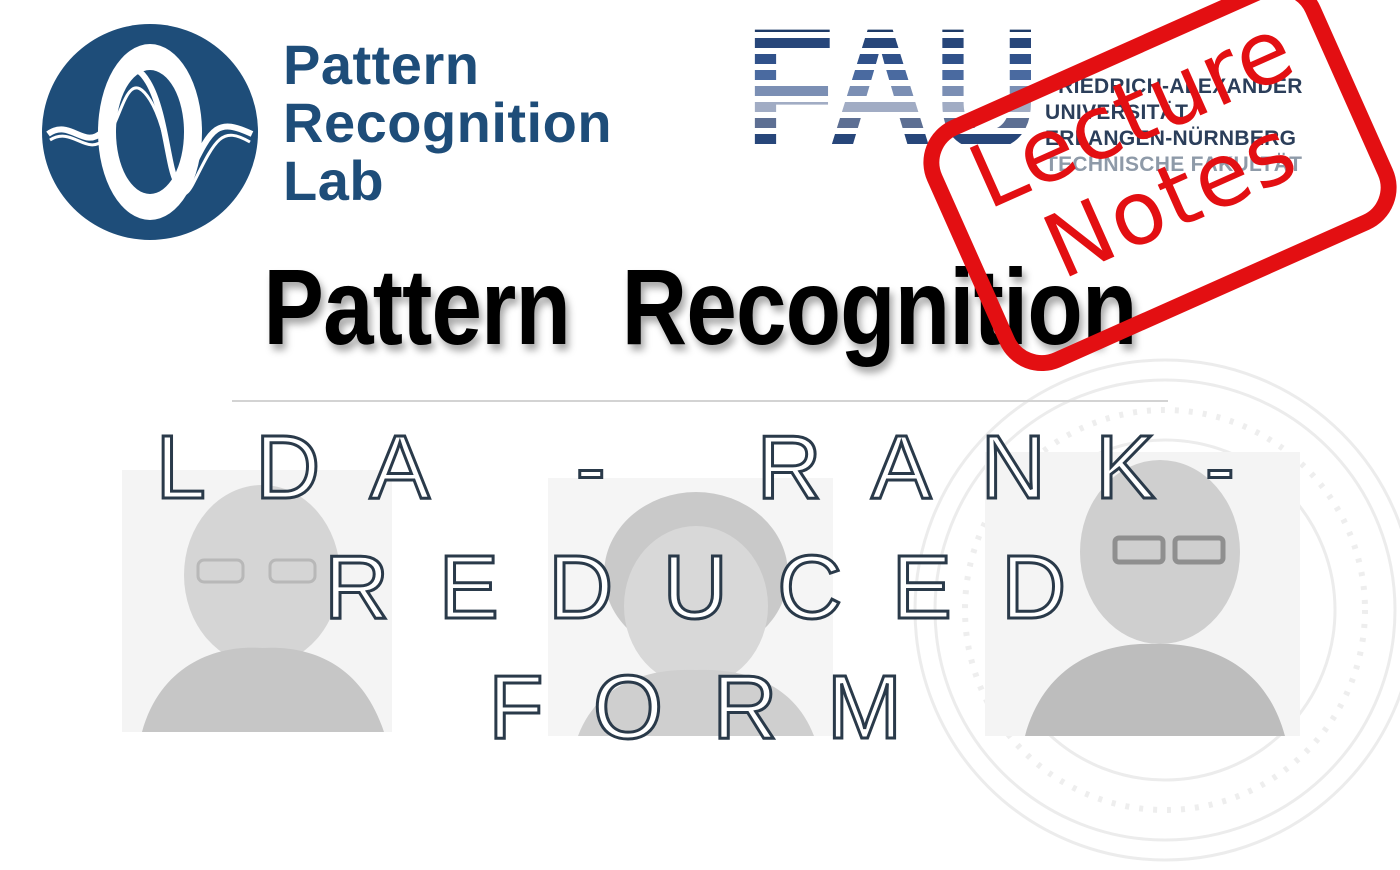 This screenshot has height=870, width=1400. What do you see at coordinates (719, 468) in the screenshot?
I see `subtitle-line1: LDA - RANK-` at bounding box center [719, 468].